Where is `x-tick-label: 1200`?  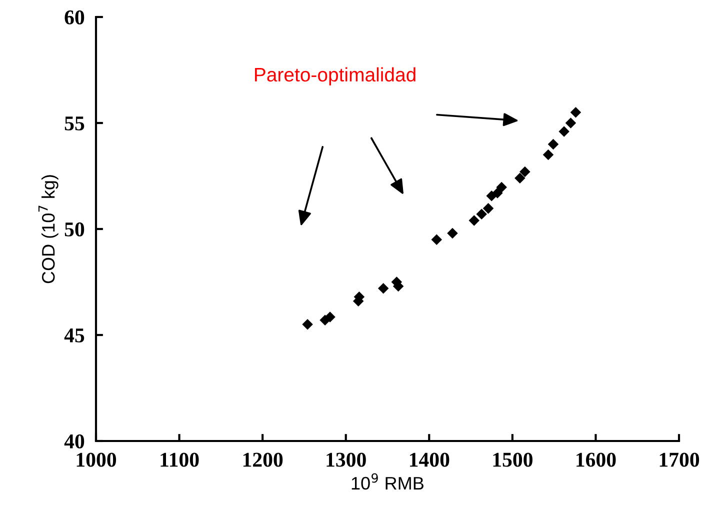
x-tick-label: 1200 is located at coordinates (263, 459).